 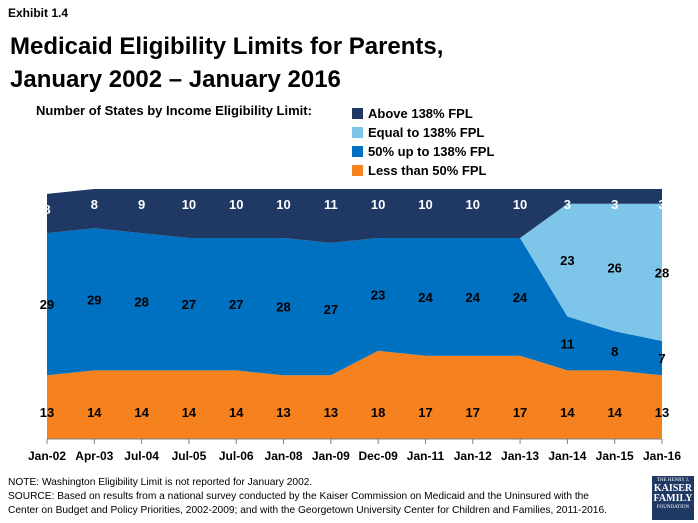 What do you see at coordinates (673, 488) in the screenshot?
I see `logo-text: KAISER` at bounding box center [673, 488].